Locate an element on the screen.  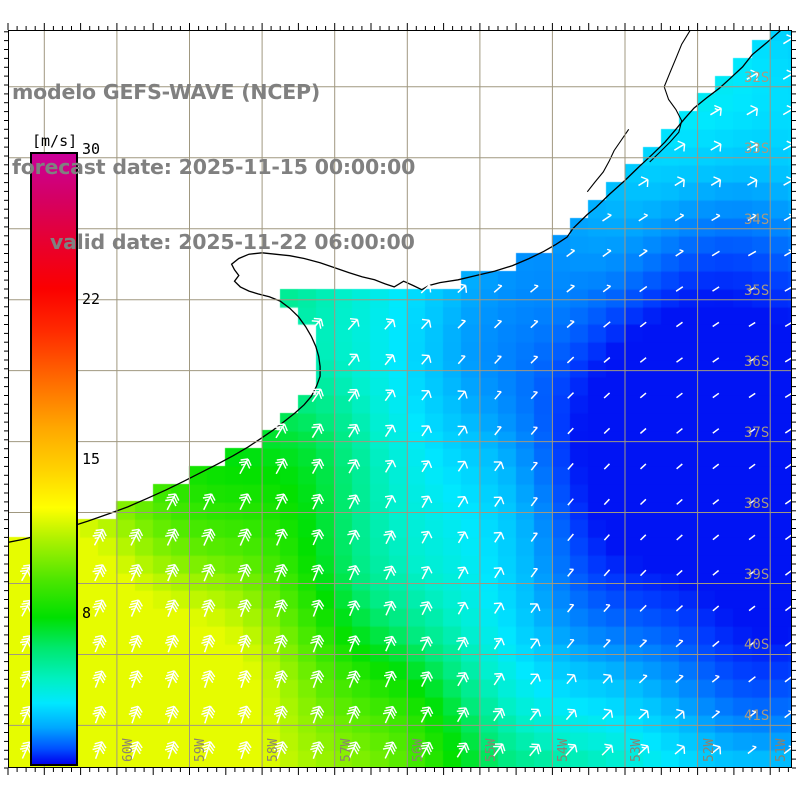
colorbar-tick-label: 15 is located at coordinates (91, 459).